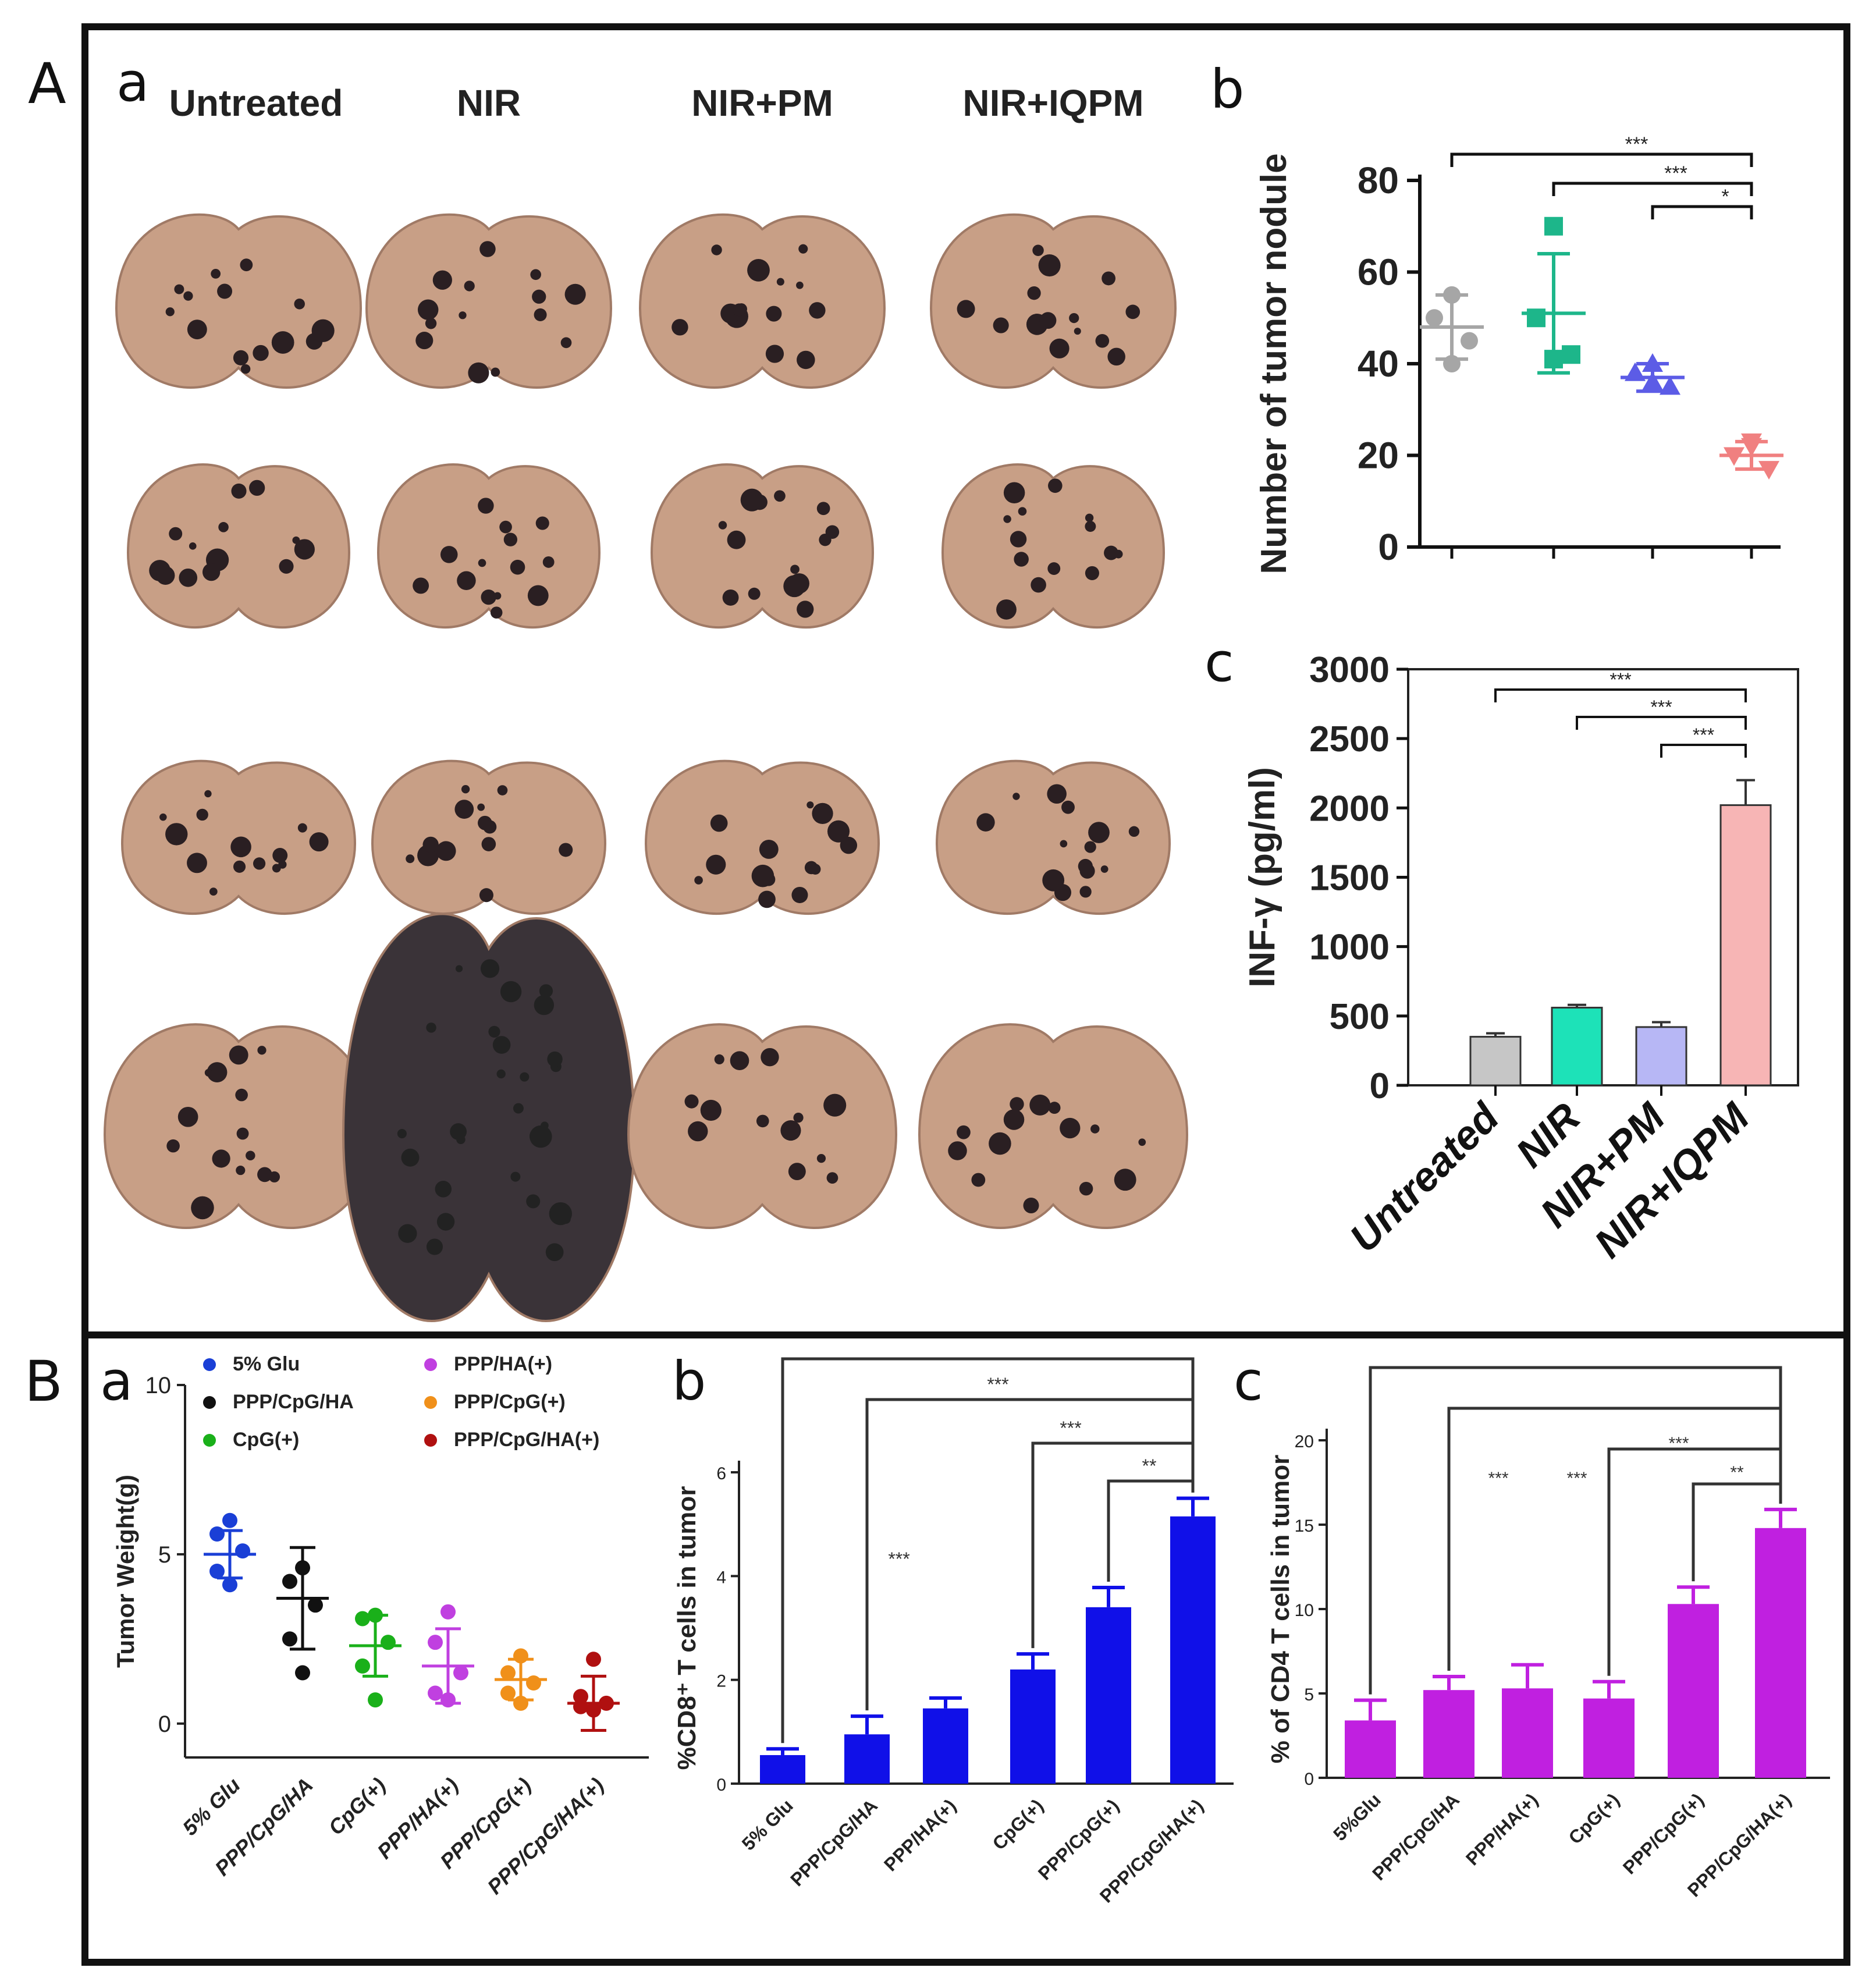  Describe the element at coordinates (293, 1402) in the screenshot. I see `legend-label: PPP/CpG/HA` at that location.